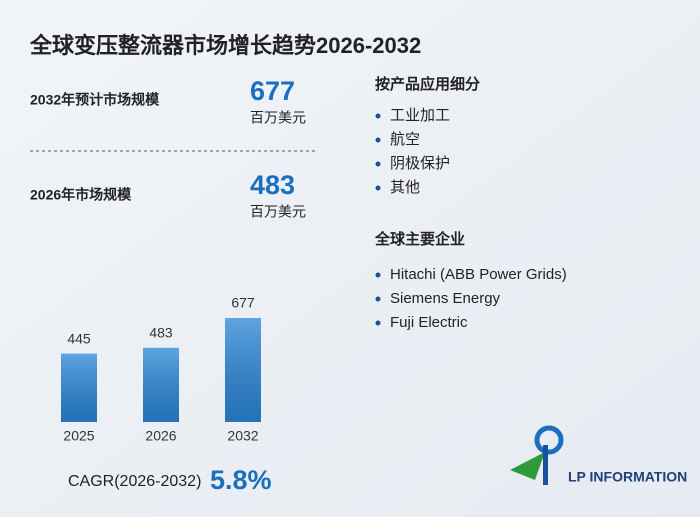  Describe the element at coordinates (427, 84) in the screenshot. I see `segments-title: 按产品应用细分` at that location.